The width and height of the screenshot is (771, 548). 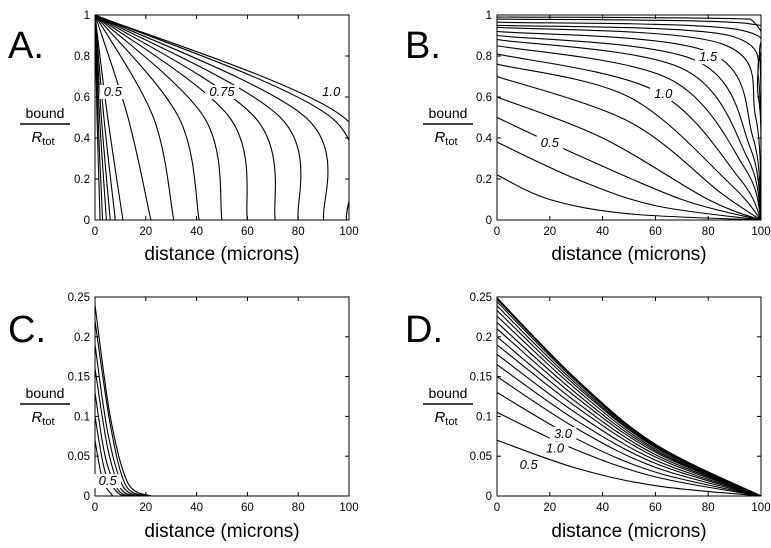 I want to click on contour-label: 0.5, so click(x=108, y=480).